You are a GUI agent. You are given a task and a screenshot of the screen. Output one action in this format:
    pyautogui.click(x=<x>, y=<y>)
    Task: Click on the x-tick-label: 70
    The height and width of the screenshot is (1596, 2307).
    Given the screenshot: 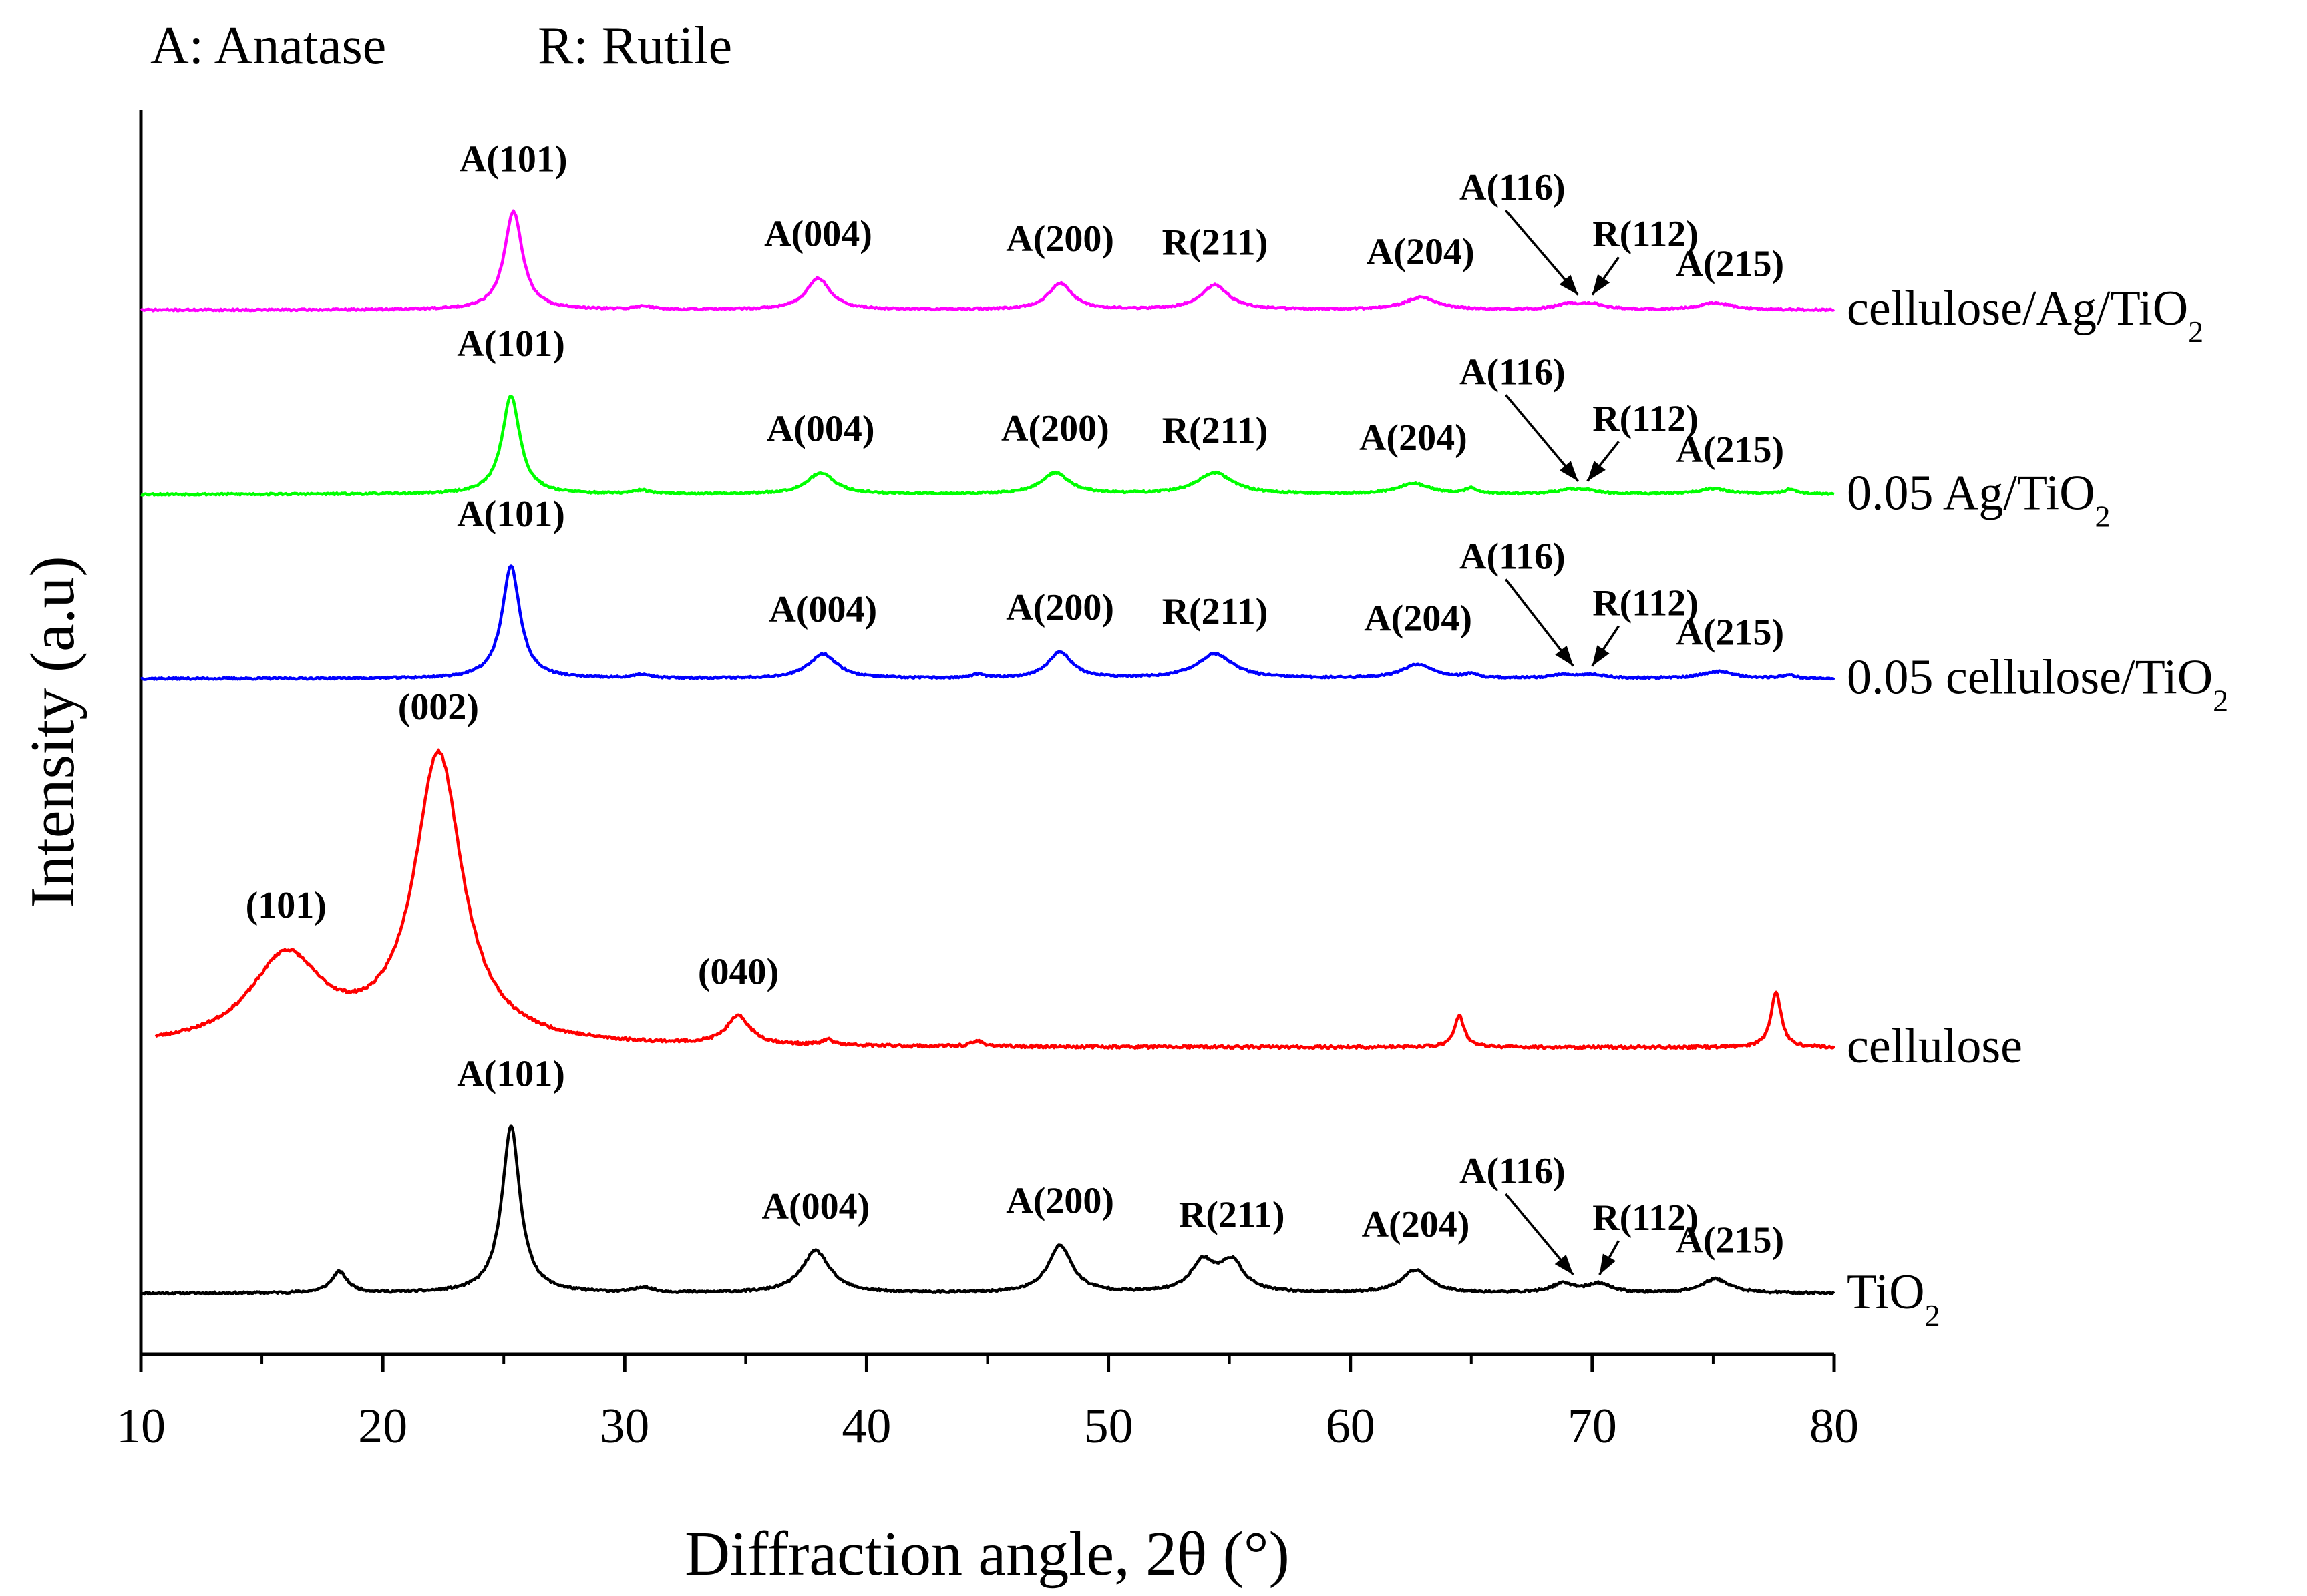 What is the action you would take?
    pyautogui.click(x=1593, y=1427)
    